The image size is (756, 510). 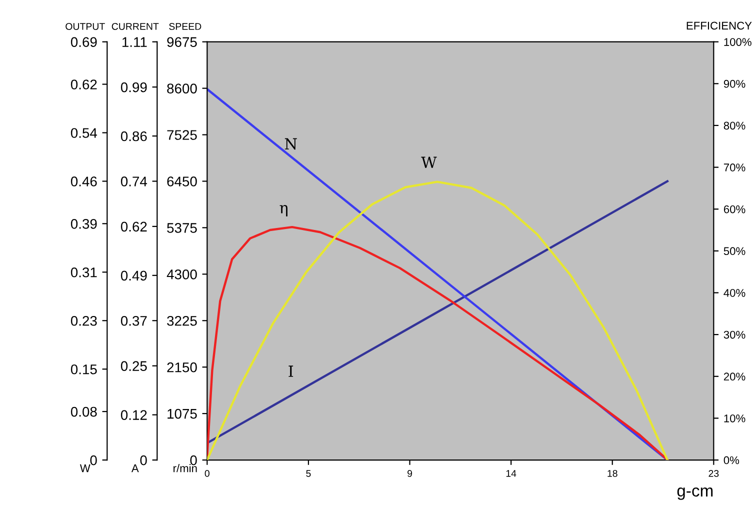 What do you see at coordinates (133, 275) in the screenshot?
I see `y-tick-label: 0.49` at bounding box center [133, 275].